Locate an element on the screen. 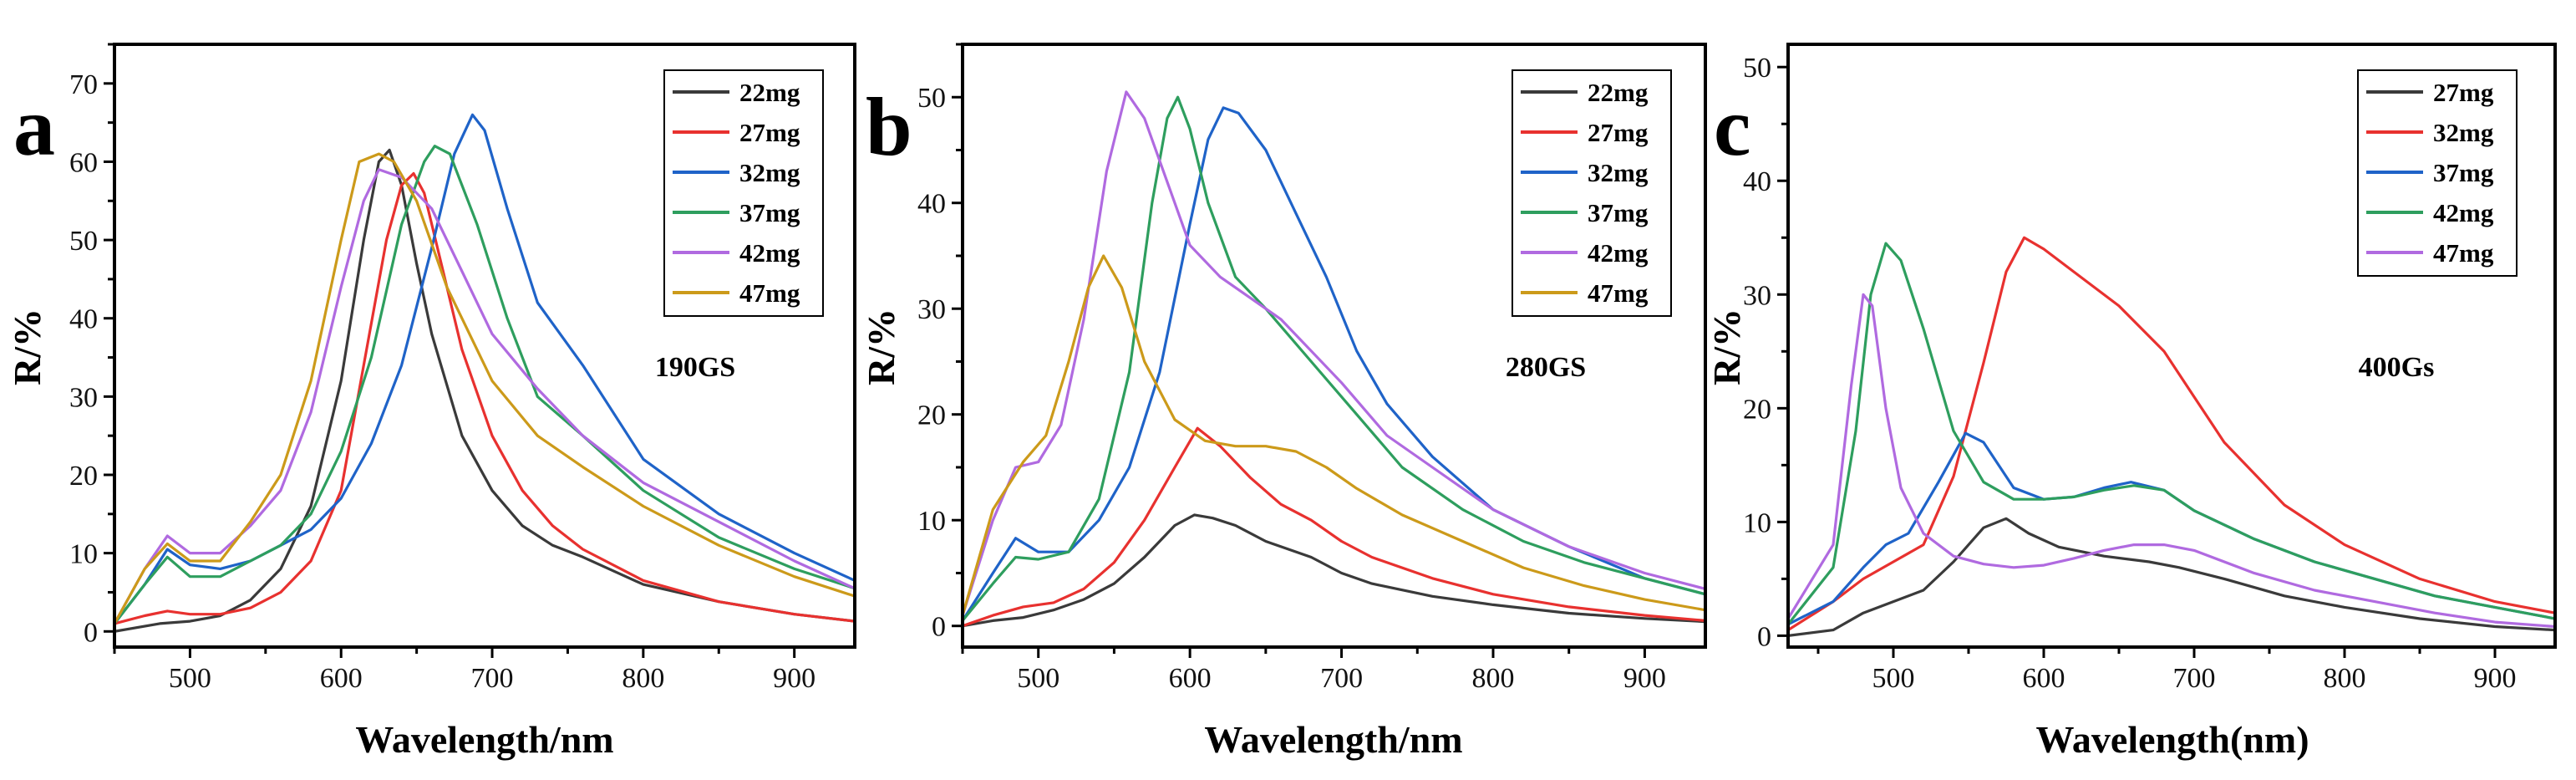 The width and height of the screenshot is (2576, 780). y-tick-label: 70 is located at coordinates (83, 84).